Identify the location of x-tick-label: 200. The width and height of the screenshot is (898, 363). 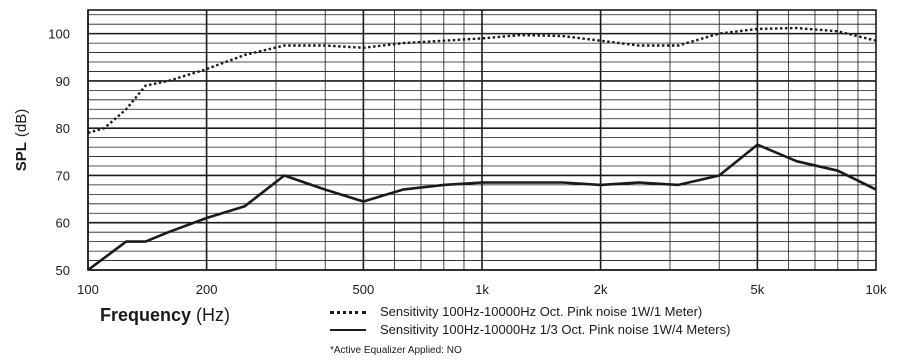
(207, 289).